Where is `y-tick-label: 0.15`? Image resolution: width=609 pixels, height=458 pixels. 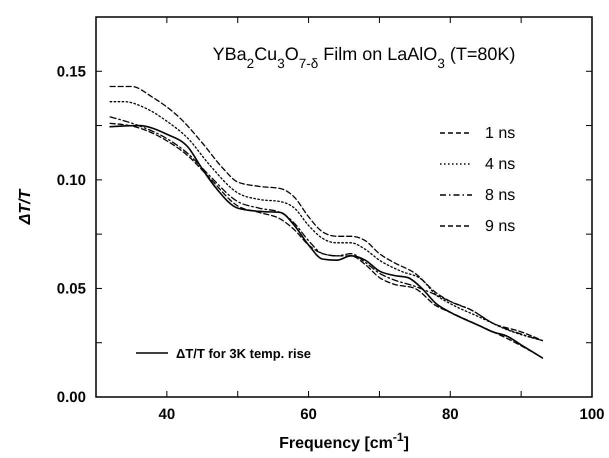
y-tick-label: 0.15 is located at coordinates (71, 71).